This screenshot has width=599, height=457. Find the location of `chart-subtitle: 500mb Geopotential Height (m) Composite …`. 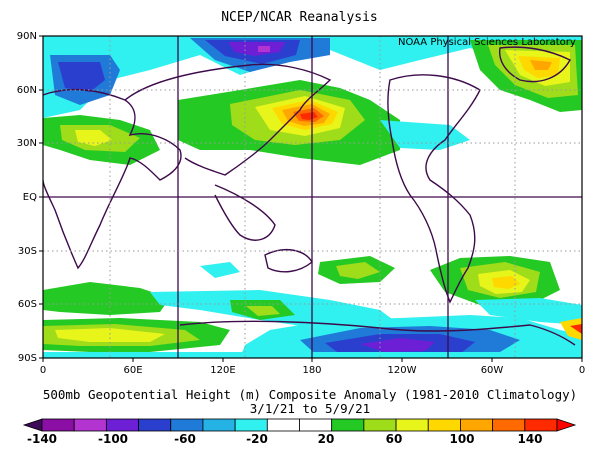

chart-subtitle: 500mb Geopotential Height (m) Composite … is located at coordinates (310, 394).